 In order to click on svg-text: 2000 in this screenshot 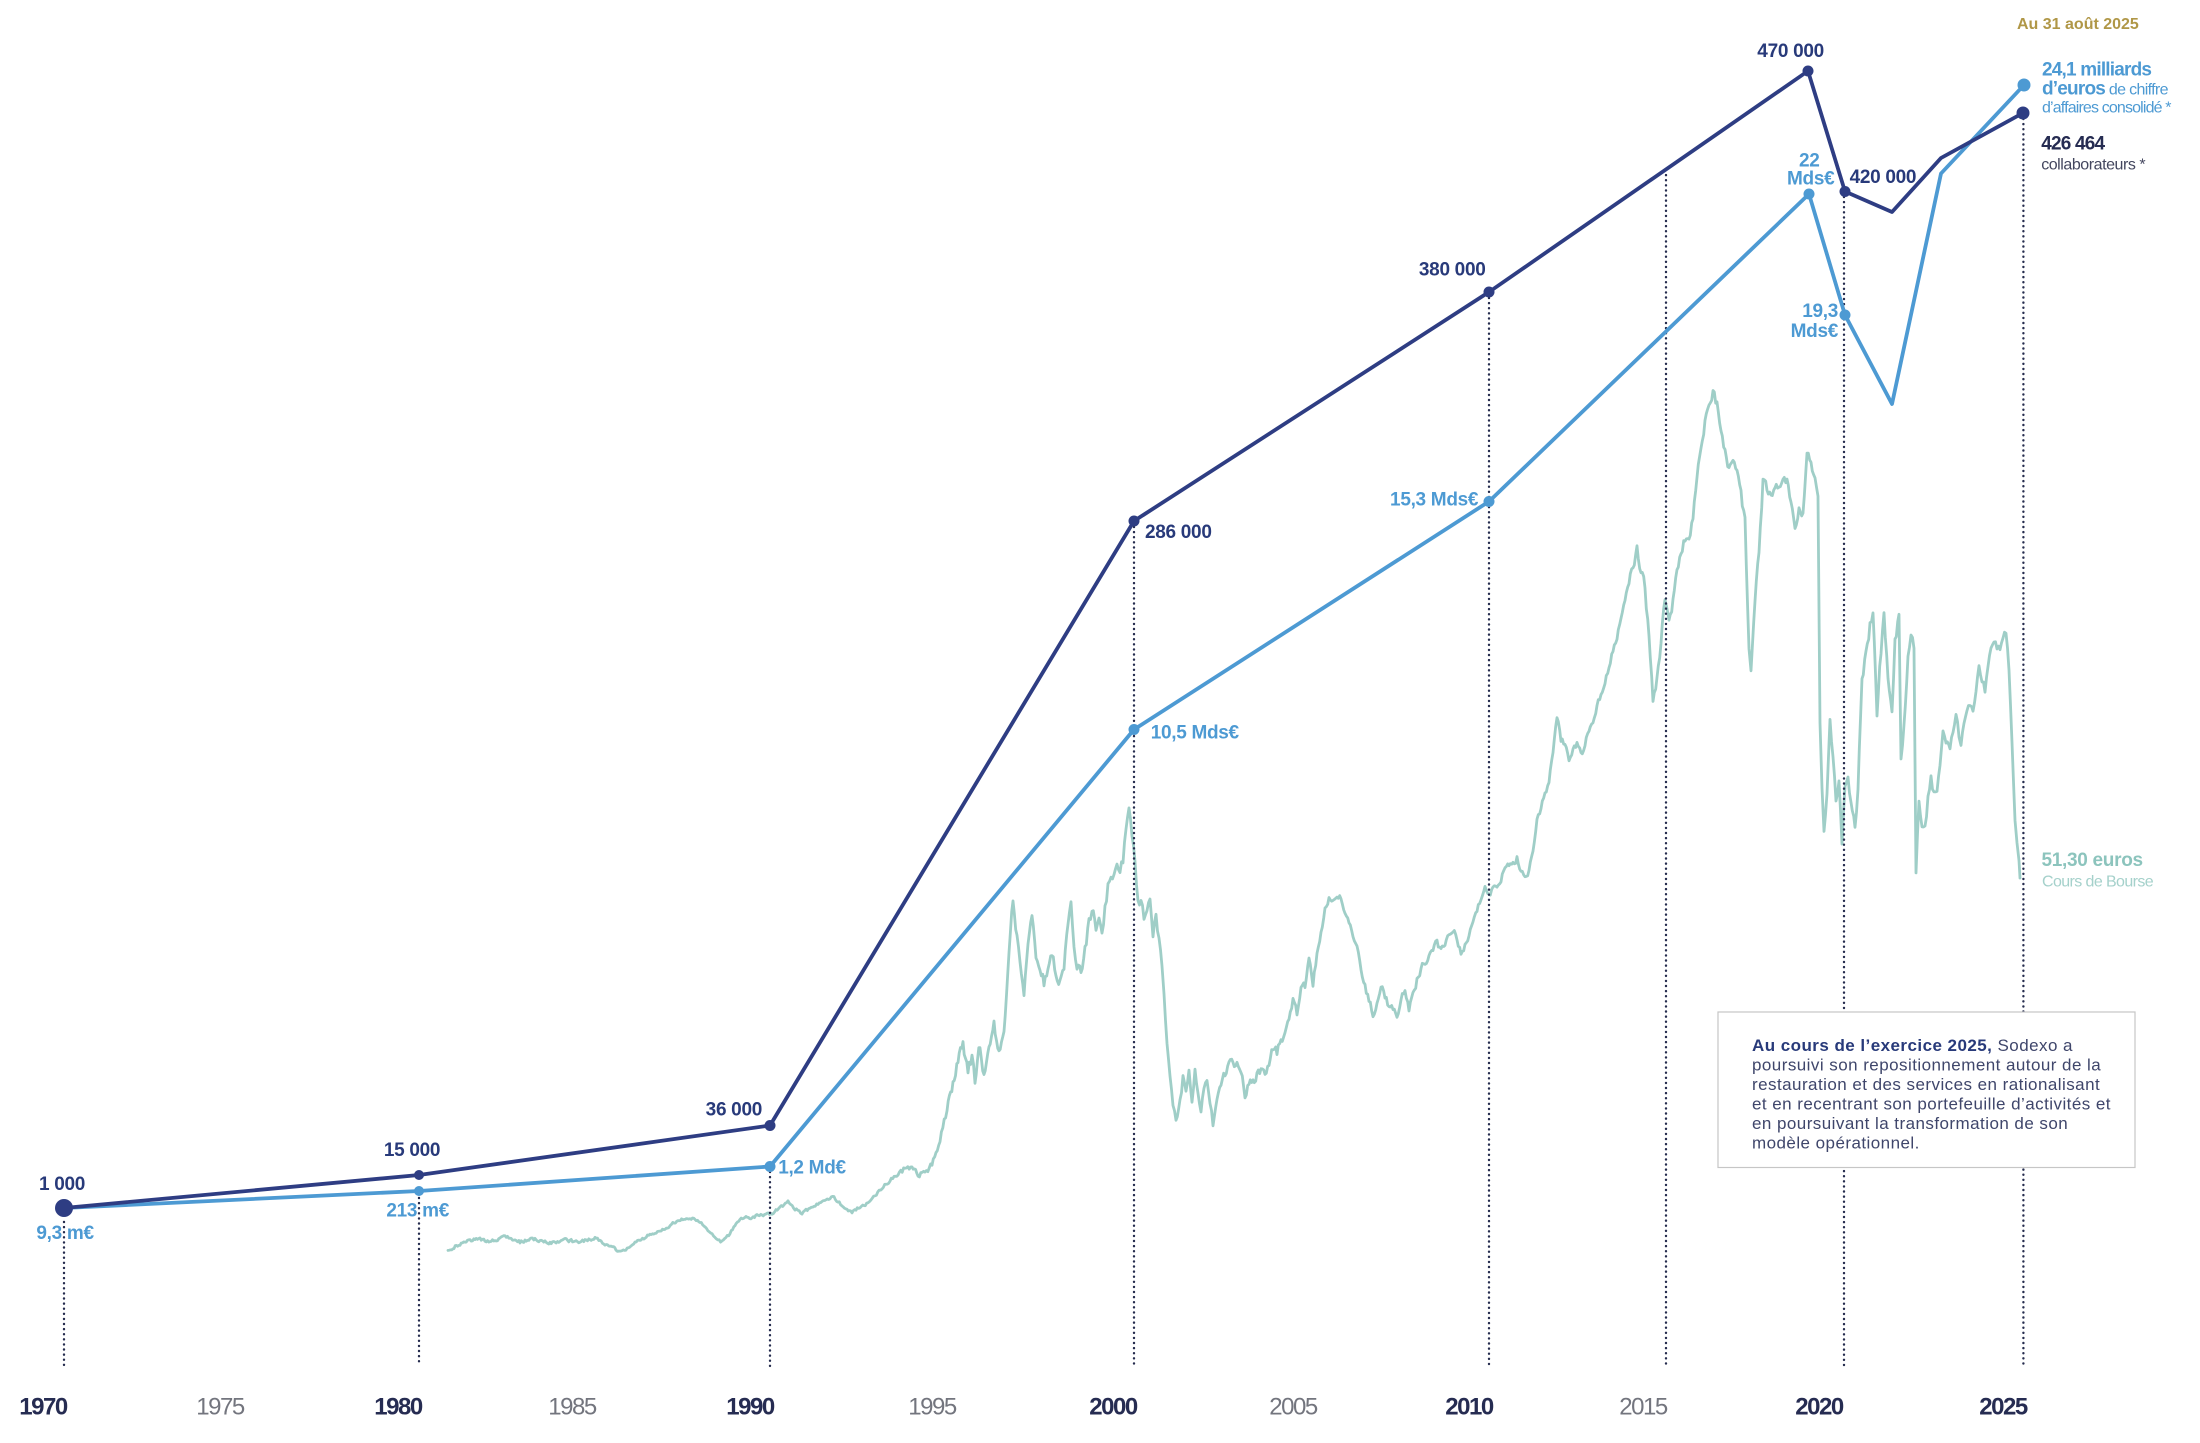, I will do `click(1113, 1407)`.